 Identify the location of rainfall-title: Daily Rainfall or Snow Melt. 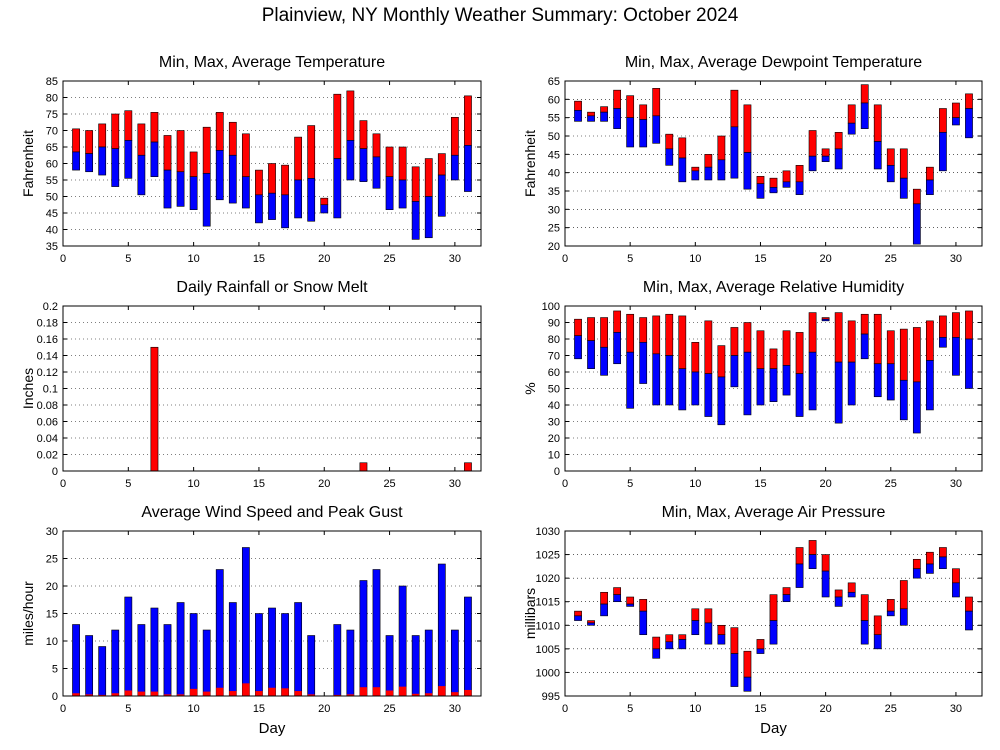
(272, 287).